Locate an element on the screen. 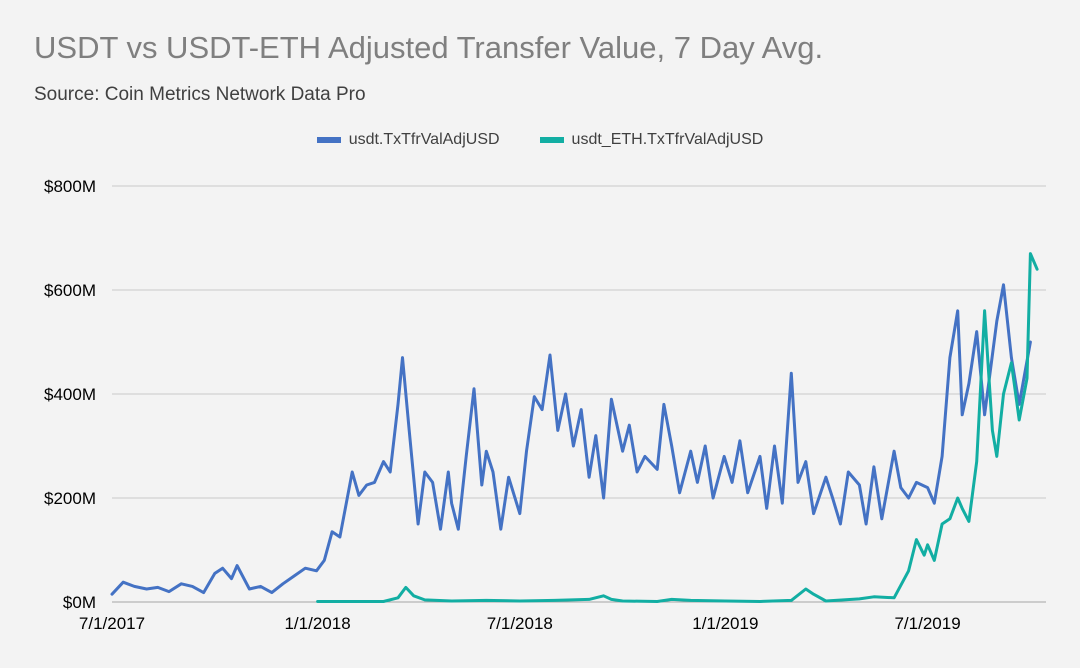 The width and height of the screenshot is (1080, 668). x-tick-label: 7/1/2018 is located at coordinates (520, 623).